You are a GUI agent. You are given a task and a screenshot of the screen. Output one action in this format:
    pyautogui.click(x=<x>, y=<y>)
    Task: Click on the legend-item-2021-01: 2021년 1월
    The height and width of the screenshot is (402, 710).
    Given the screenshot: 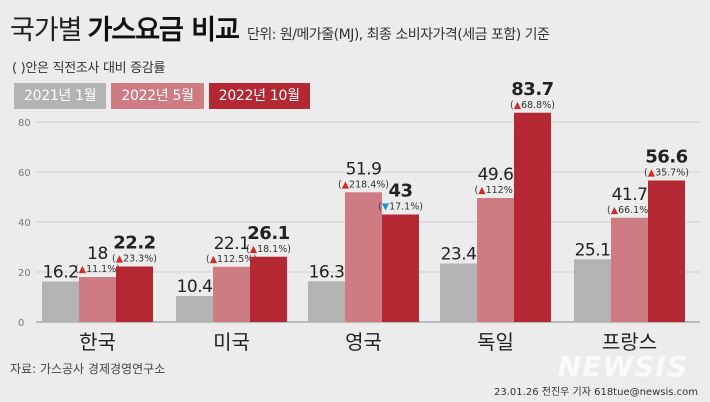 What is the action you would take?
    pyautogui.click(x=60, y=96)
    